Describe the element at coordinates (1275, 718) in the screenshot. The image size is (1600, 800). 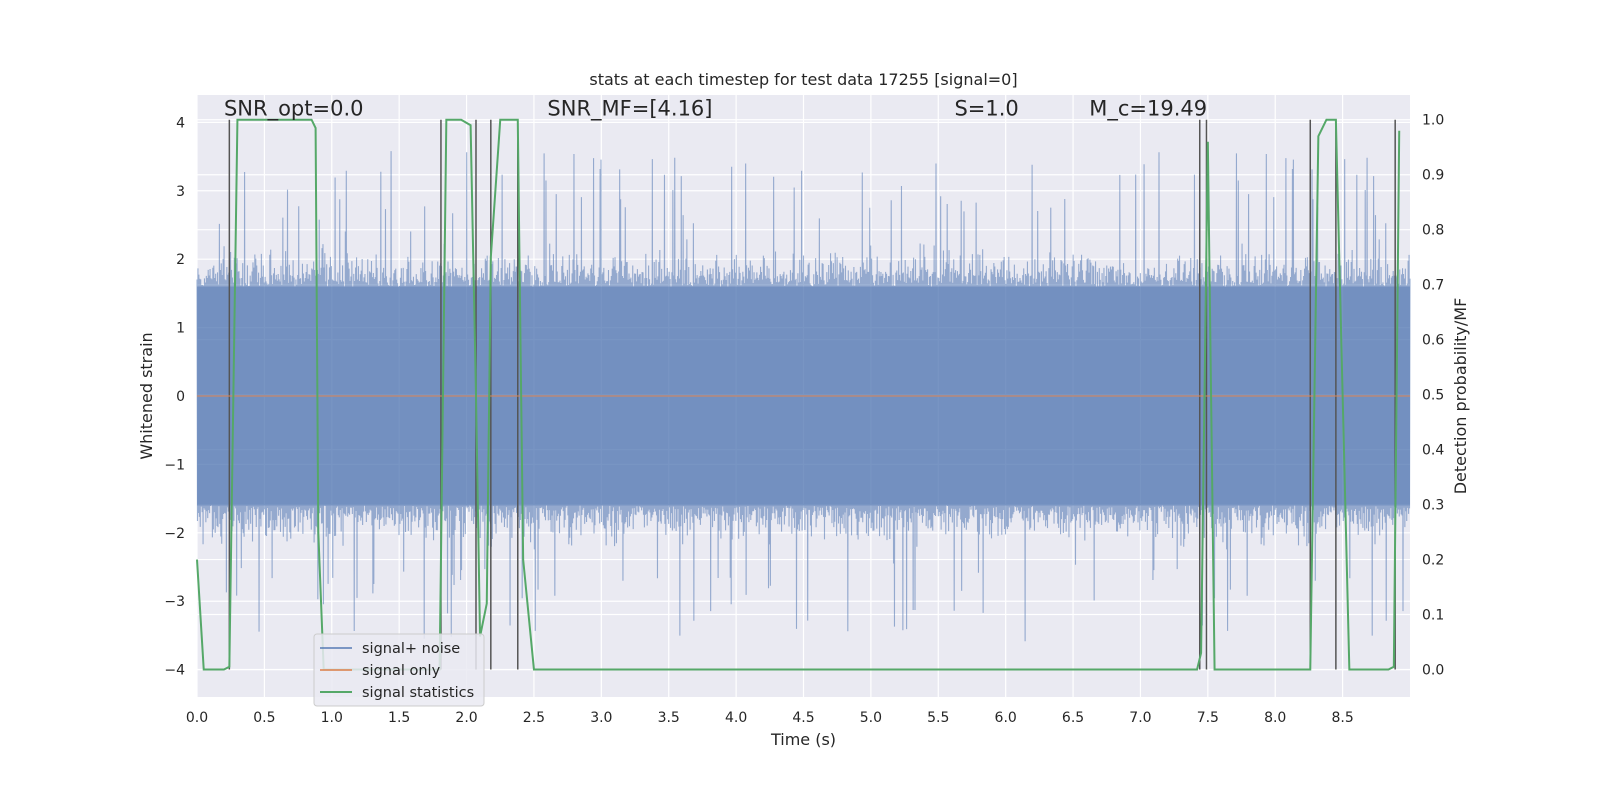
I see `x-tick-label: 8.0` at that location.